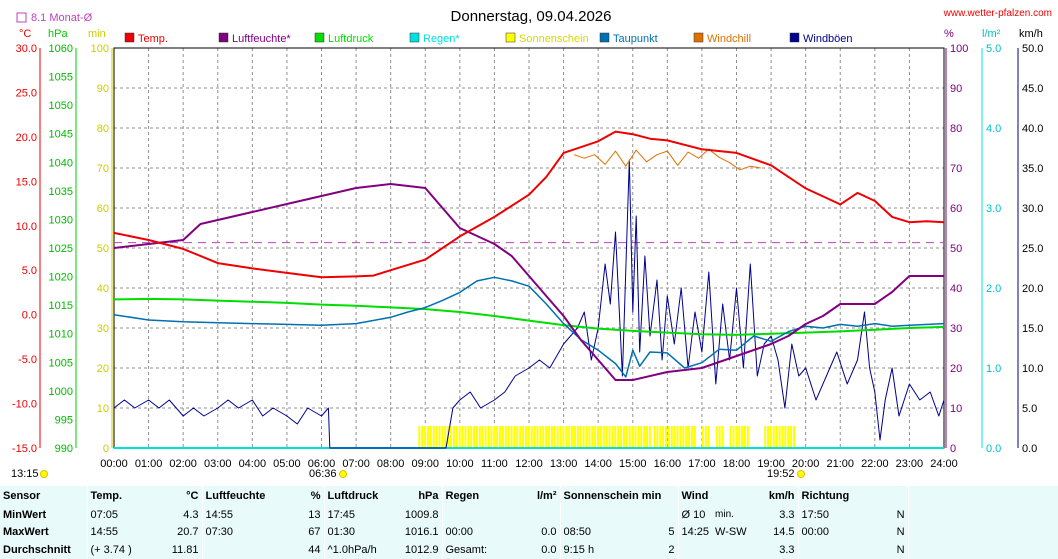 The width and height of the screenshot is (1058, 559). What do you see at coordinates (1032, 289) in the screenshot?
I see `wind-tick-label: 20.0` at bounding box center [1032, 289].